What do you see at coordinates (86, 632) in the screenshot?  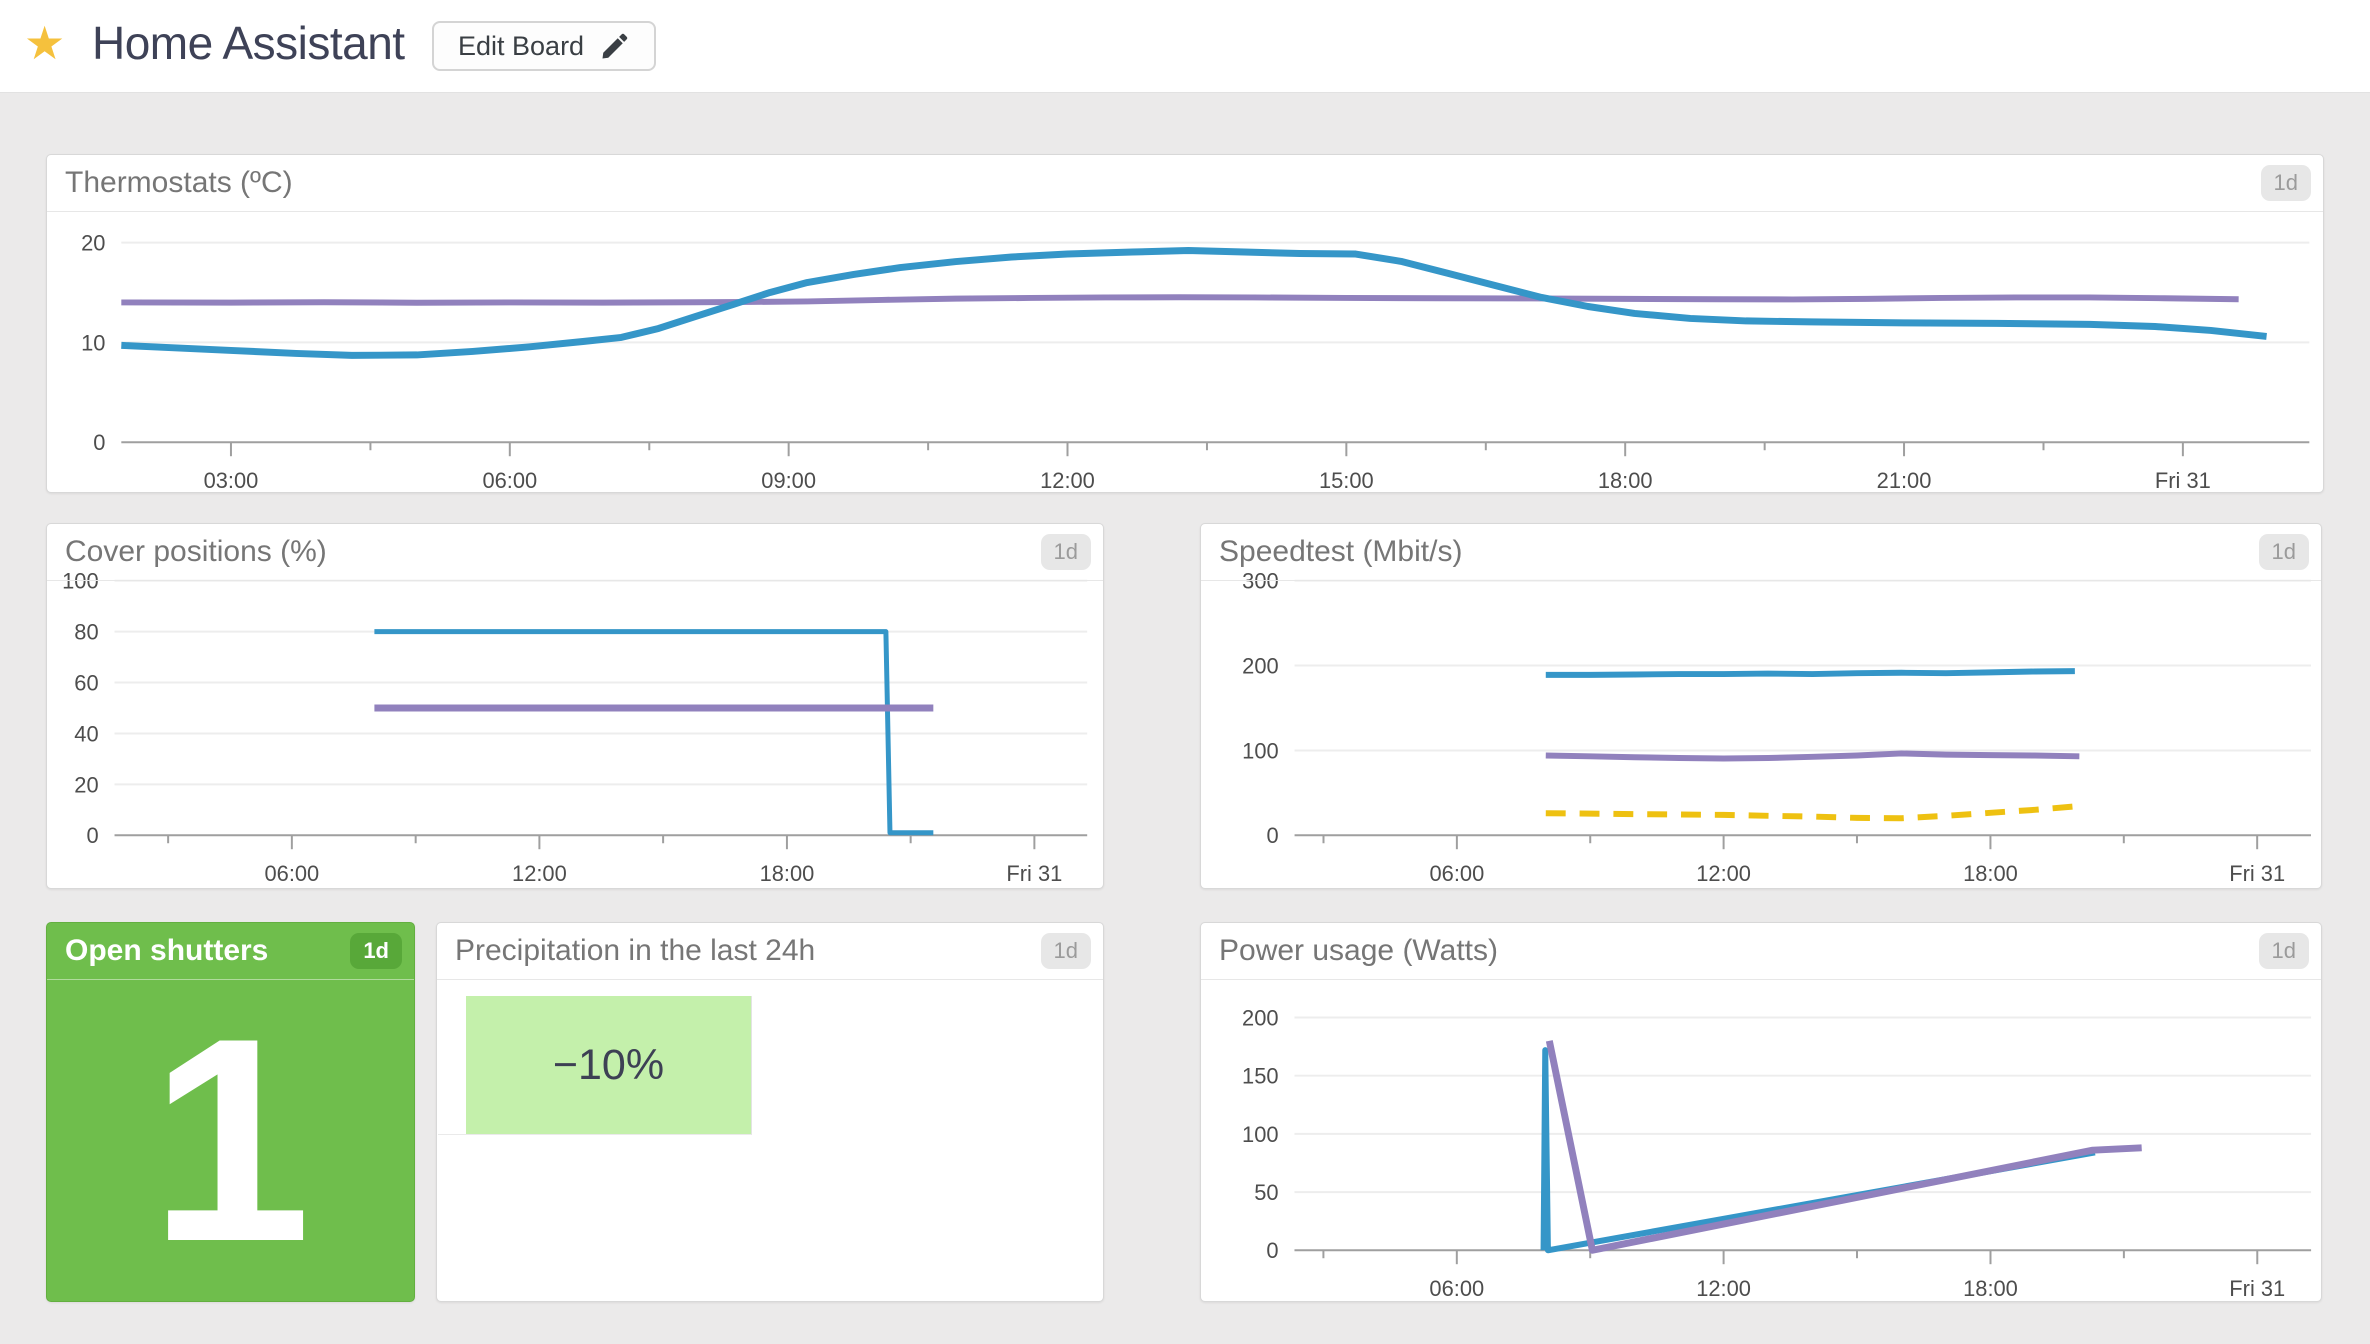 I see `svg-text: 80` at bounding box center [86, 632].